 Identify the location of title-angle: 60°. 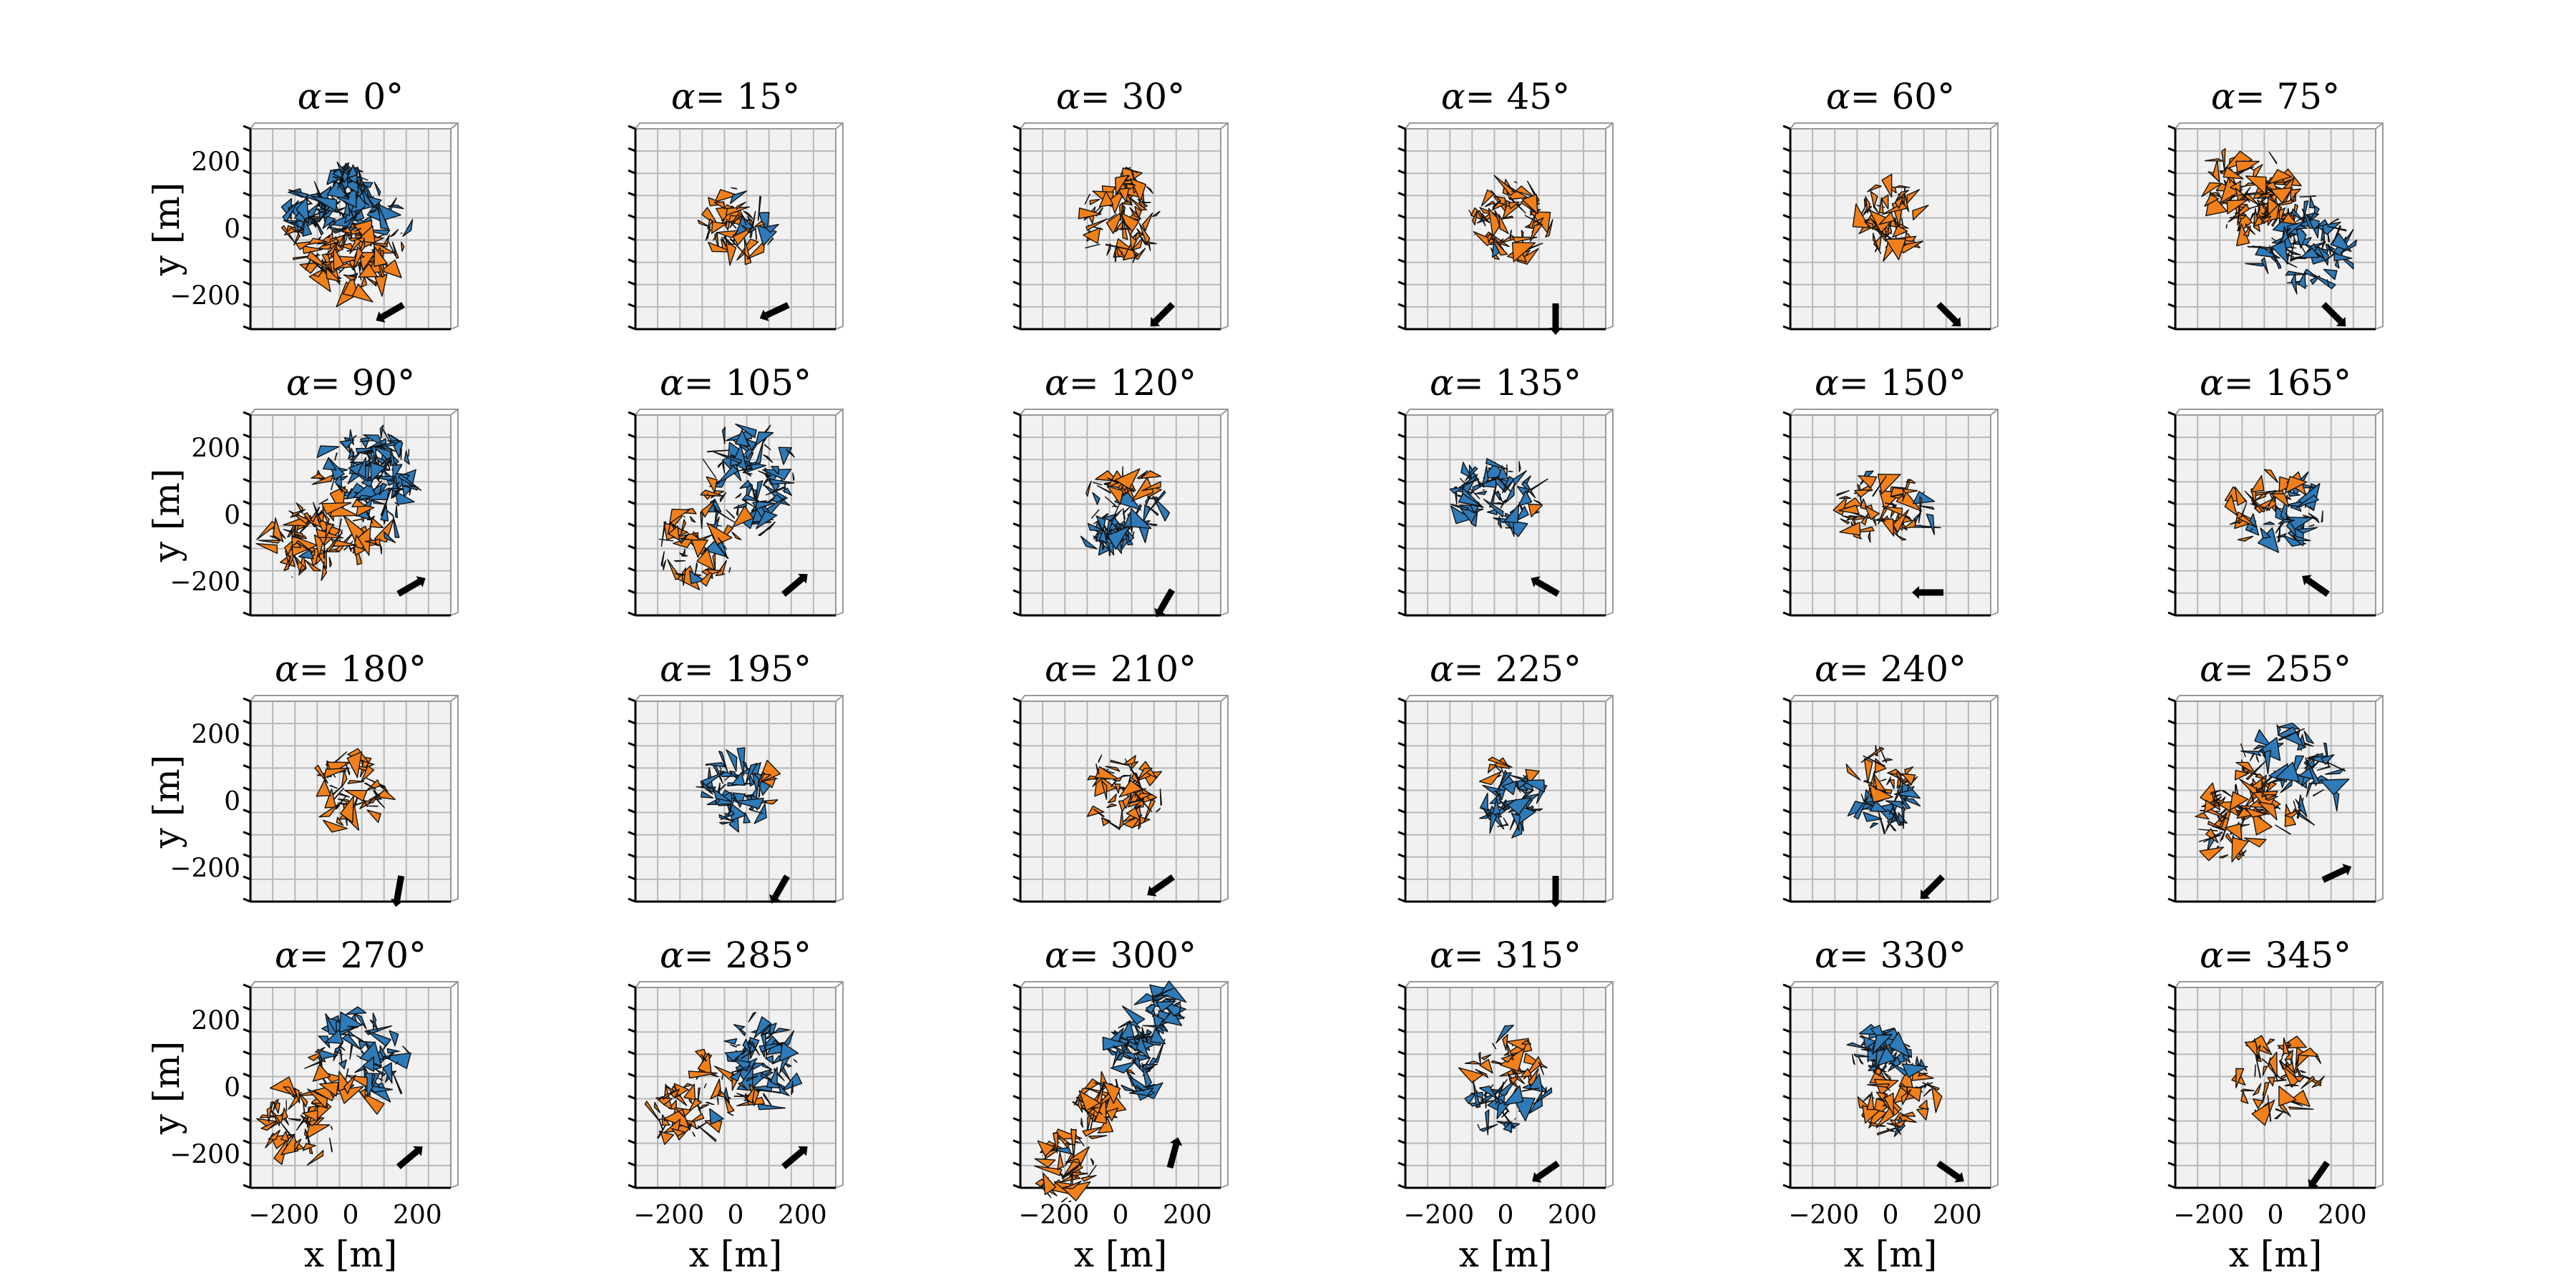
(1918, 96).